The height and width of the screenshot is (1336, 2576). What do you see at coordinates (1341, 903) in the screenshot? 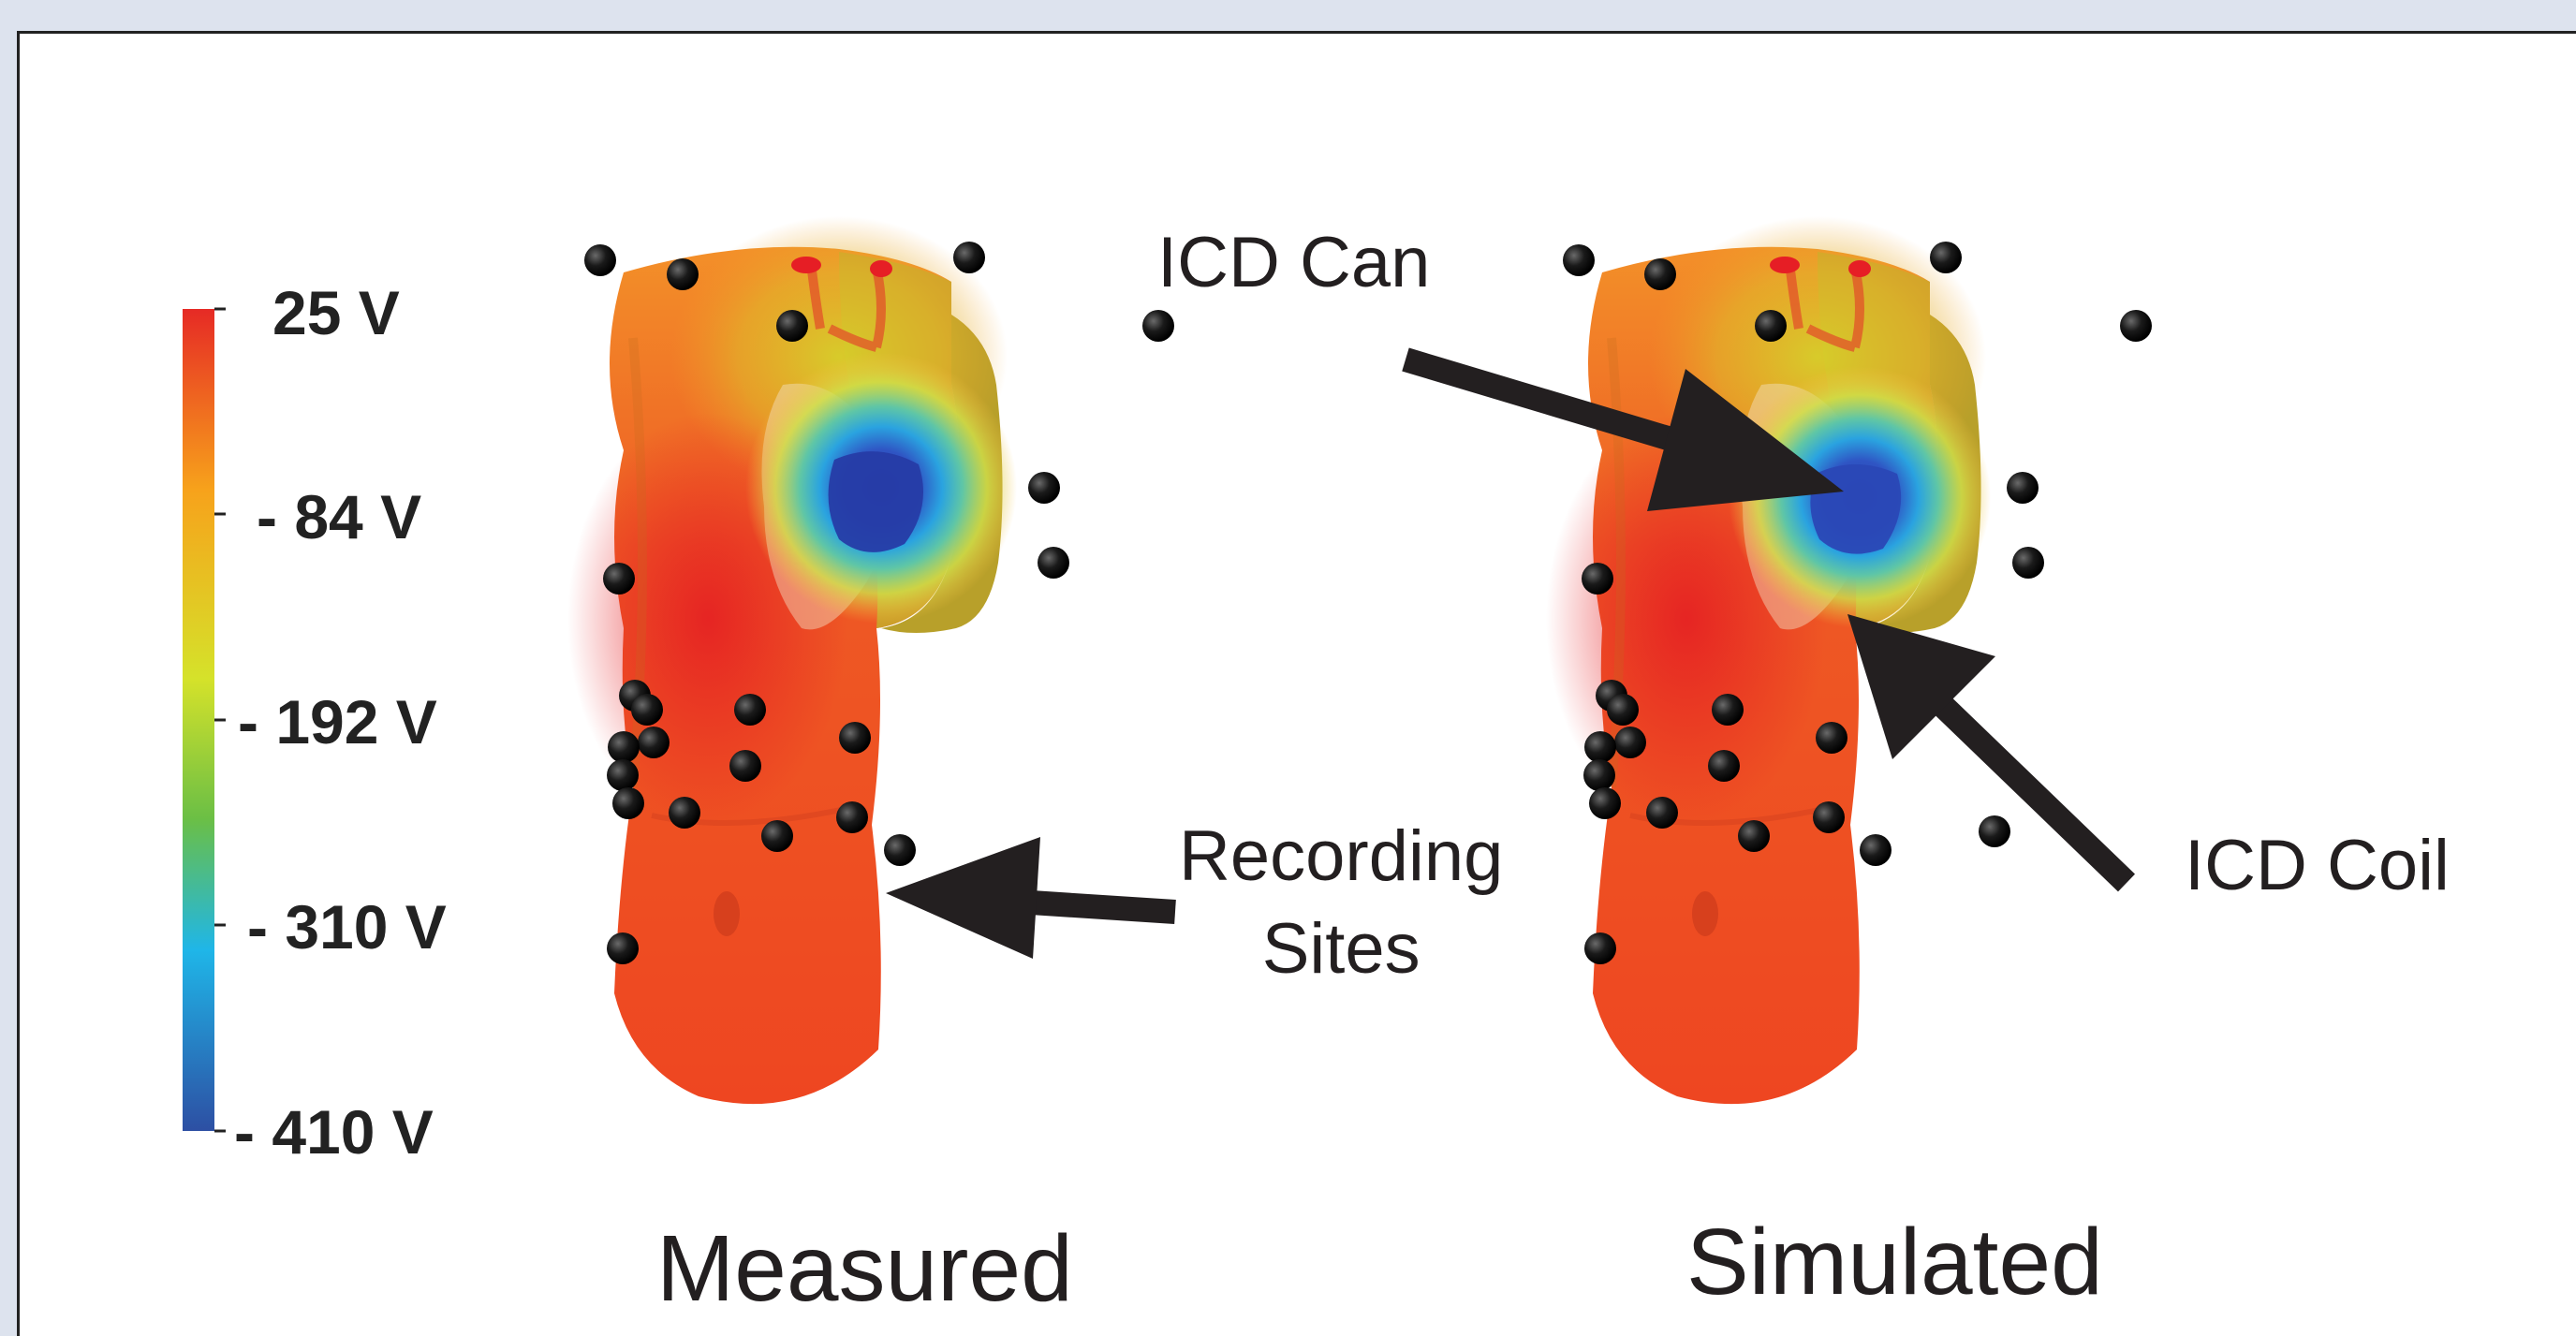
I see `label-recording-sites: Recording Sites` at bounding box center [1341, 903].